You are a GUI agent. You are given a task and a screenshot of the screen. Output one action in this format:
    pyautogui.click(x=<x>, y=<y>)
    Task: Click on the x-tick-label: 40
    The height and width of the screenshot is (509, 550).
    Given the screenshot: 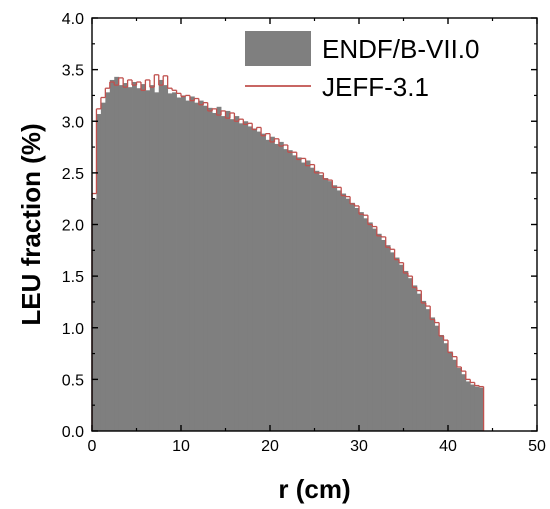 What is the action you would take?
    pyautogui.click(x=448, y=446)
    